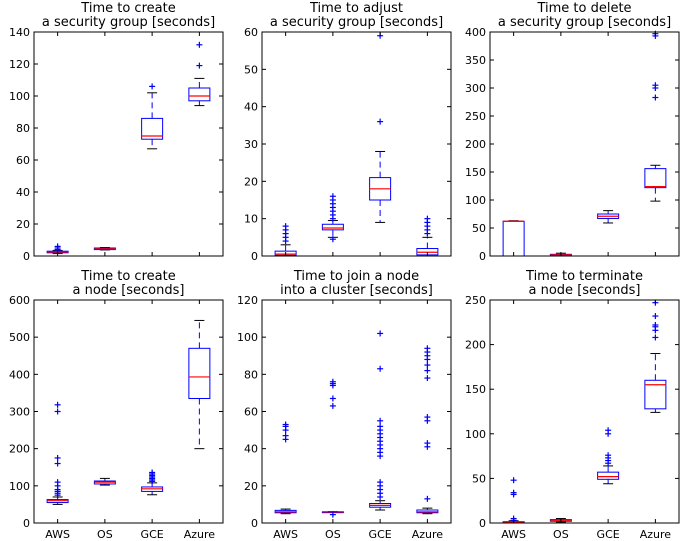  What do you see at coordinates (356, 8) in the screenshot?
I see `chart-title-line: Time to adjust` at bounding box center [356, 8].